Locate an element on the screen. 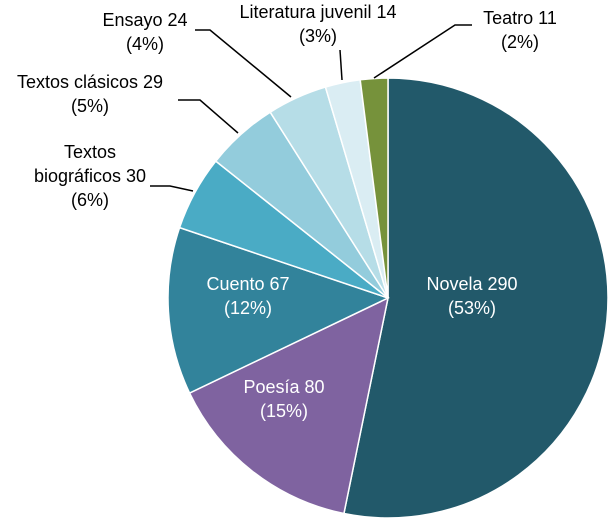  category-name: Cuento is located at coordinates (235, 284).